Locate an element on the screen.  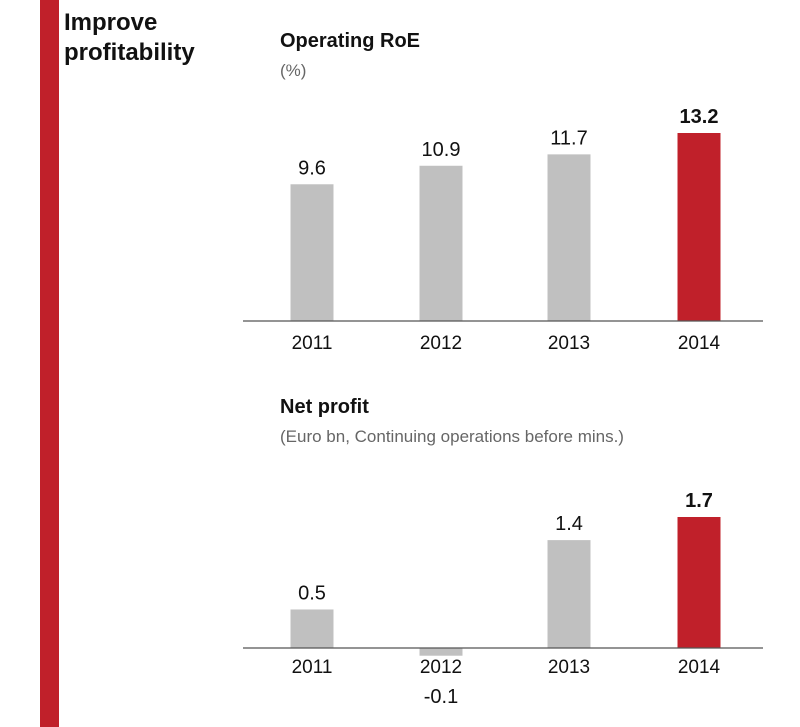
roe-bar-2013 is located at coordinates (569, 237).